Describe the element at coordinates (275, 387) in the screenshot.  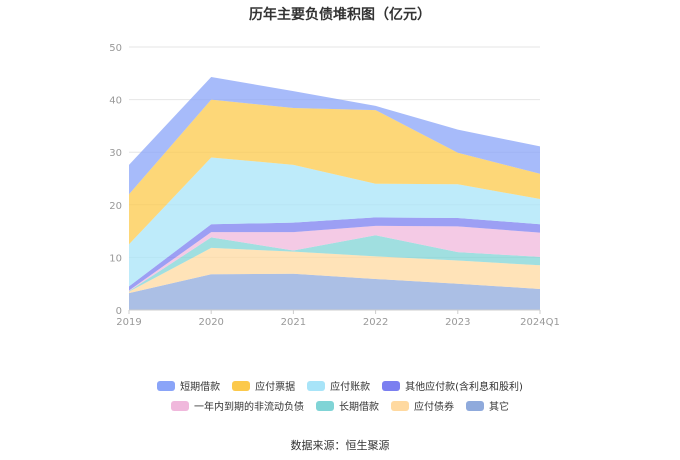
I see `legend-label: 应付票据` at that location.